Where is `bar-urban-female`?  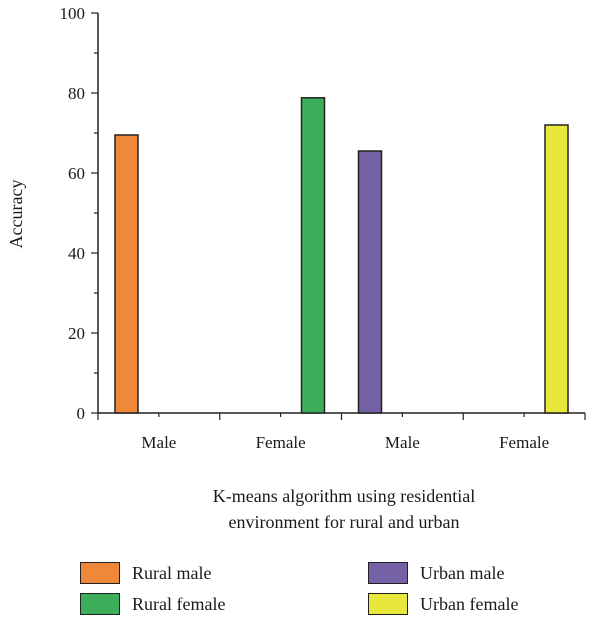
bar-urban-female is located at coordinates (556, 269).